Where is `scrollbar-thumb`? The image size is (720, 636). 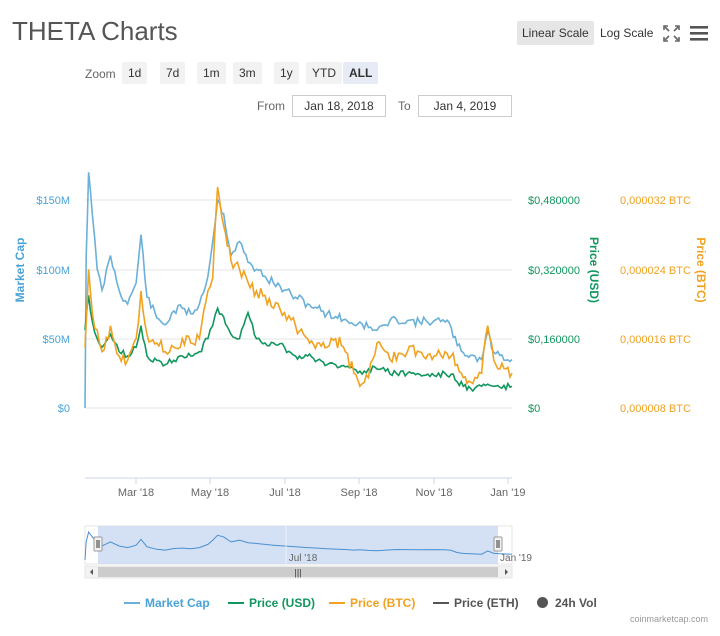
scrollbar-thumb is located at coordinates (298, 572).